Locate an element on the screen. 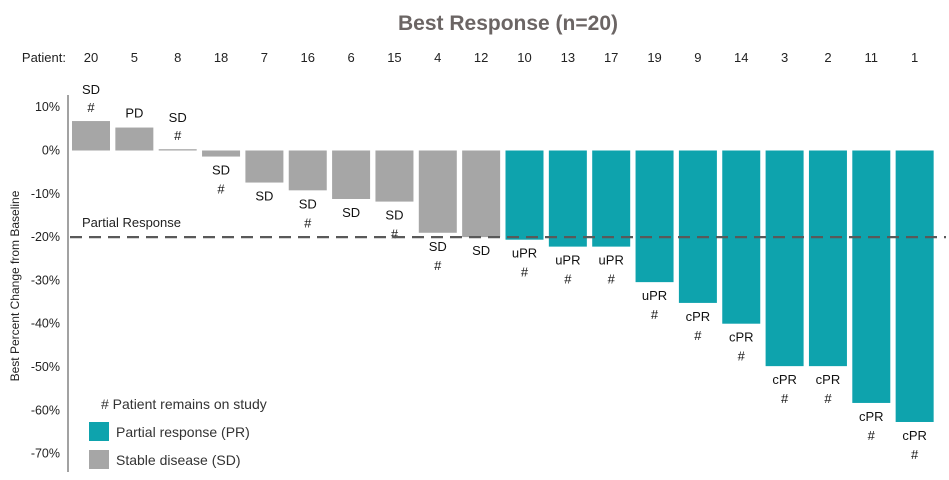 This screenshot has width=949, height=480. patient-id-label: 12 is located at coordinates (481, 57).